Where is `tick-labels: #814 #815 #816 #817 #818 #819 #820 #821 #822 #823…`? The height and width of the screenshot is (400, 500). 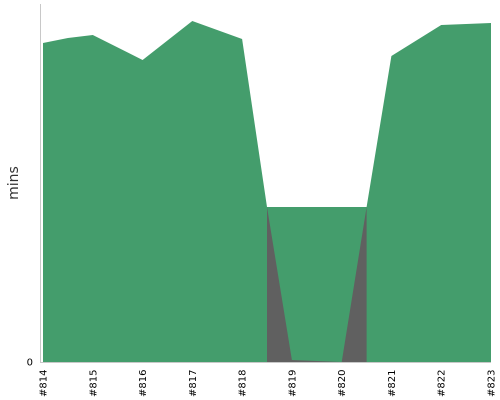
tick-labels: #814 #815 #816 #817 #818 #819 #820 #821 #822 #823… is located at coordinates (262, 378).